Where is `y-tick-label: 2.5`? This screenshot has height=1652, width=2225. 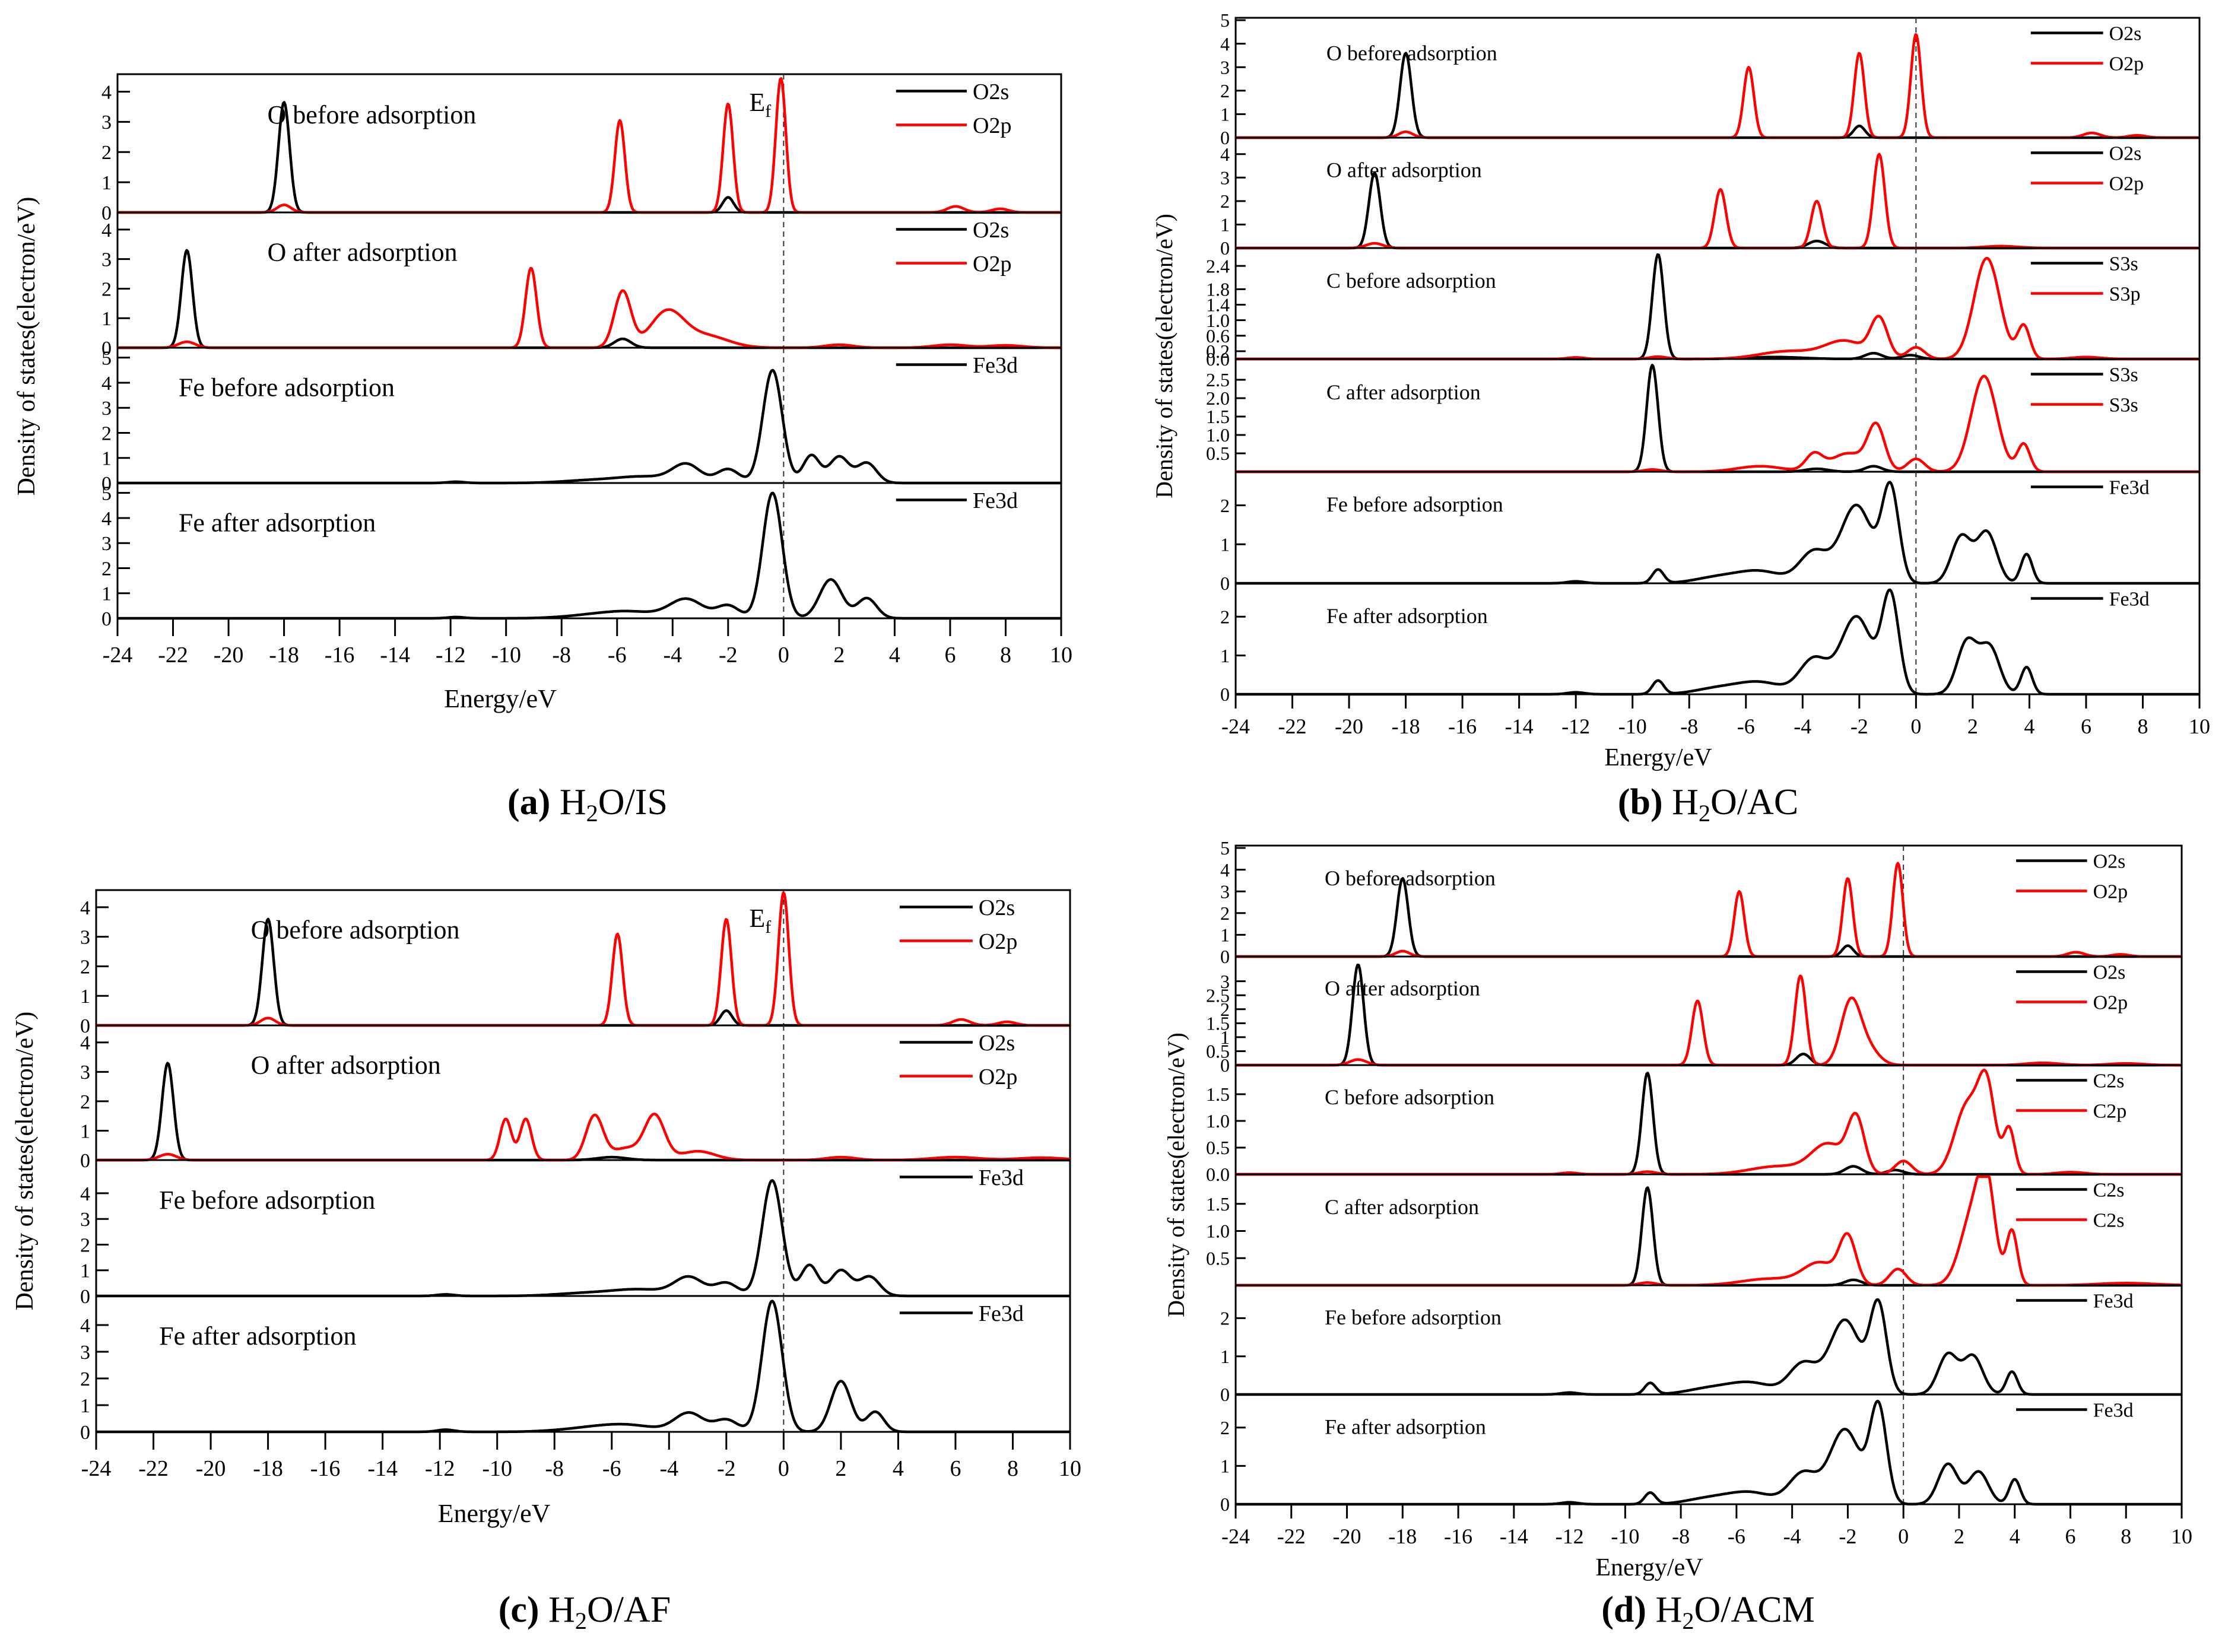
y-tick-label: 2.5 is located at coordinates (1218, 379).